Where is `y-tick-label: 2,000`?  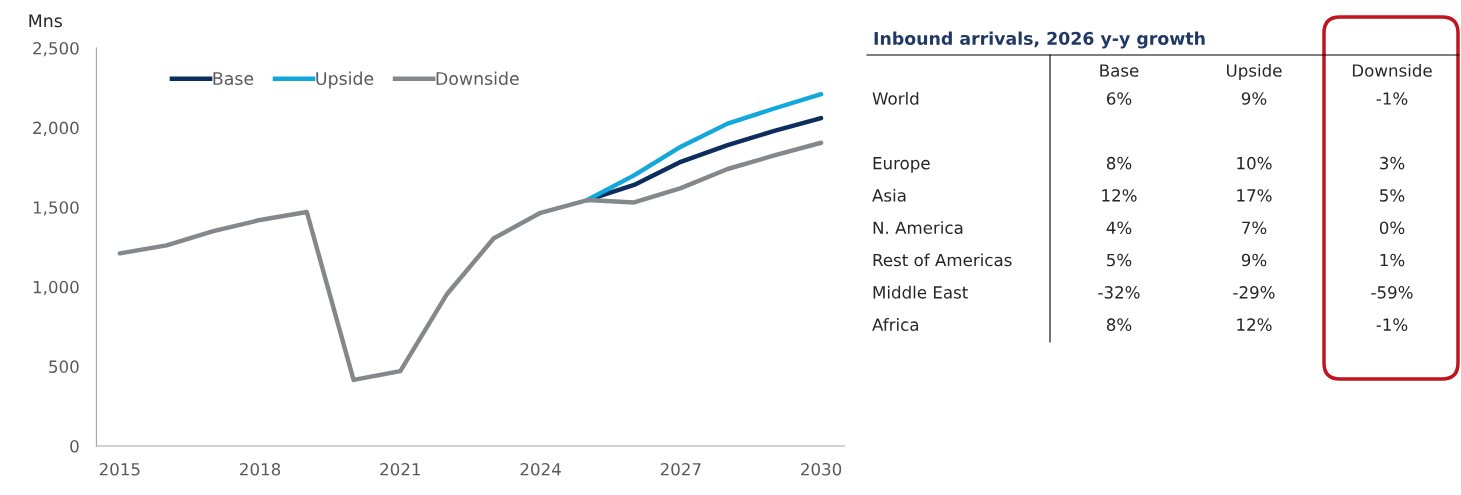 y-tick-label: 2,000 is located at coordinates (56, 128).